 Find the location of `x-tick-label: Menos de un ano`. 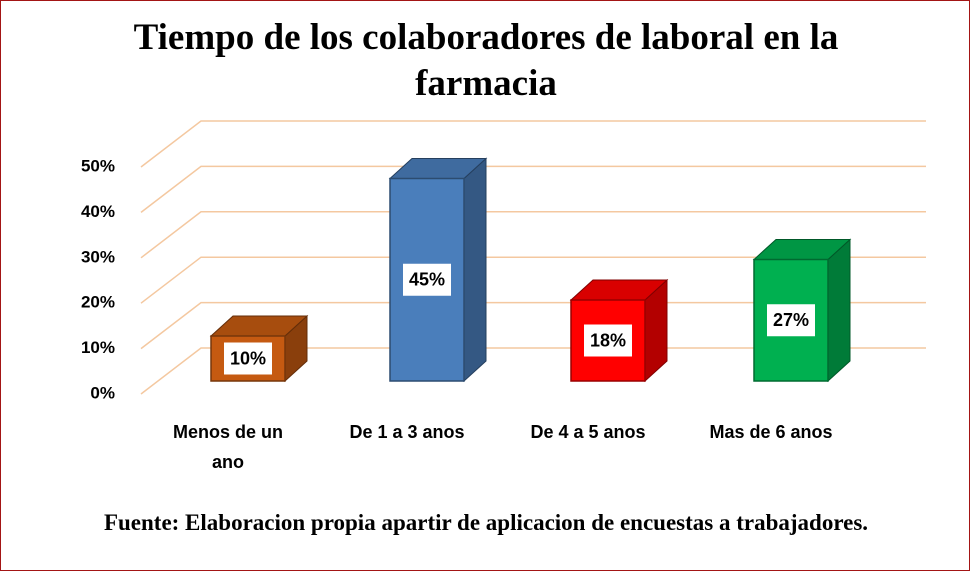

x-tick-label: Menos de un ano is located at coordinates (227, 447).